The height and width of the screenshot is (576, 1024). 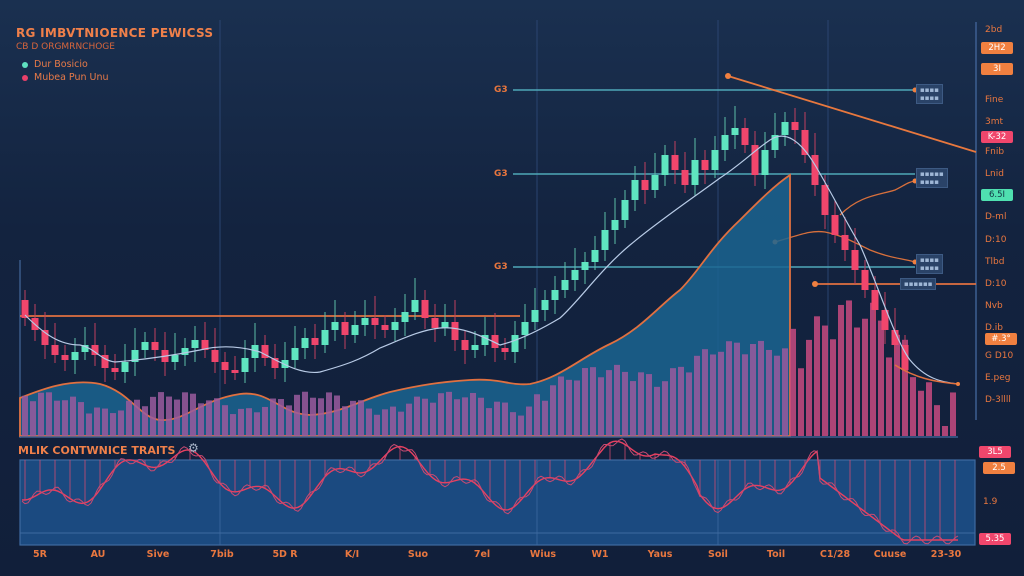 What do you see at coordinates (990, 502) in the screenshot?
I see `oscillator-axis-label: 1.9` at bounding box center [990, 502].